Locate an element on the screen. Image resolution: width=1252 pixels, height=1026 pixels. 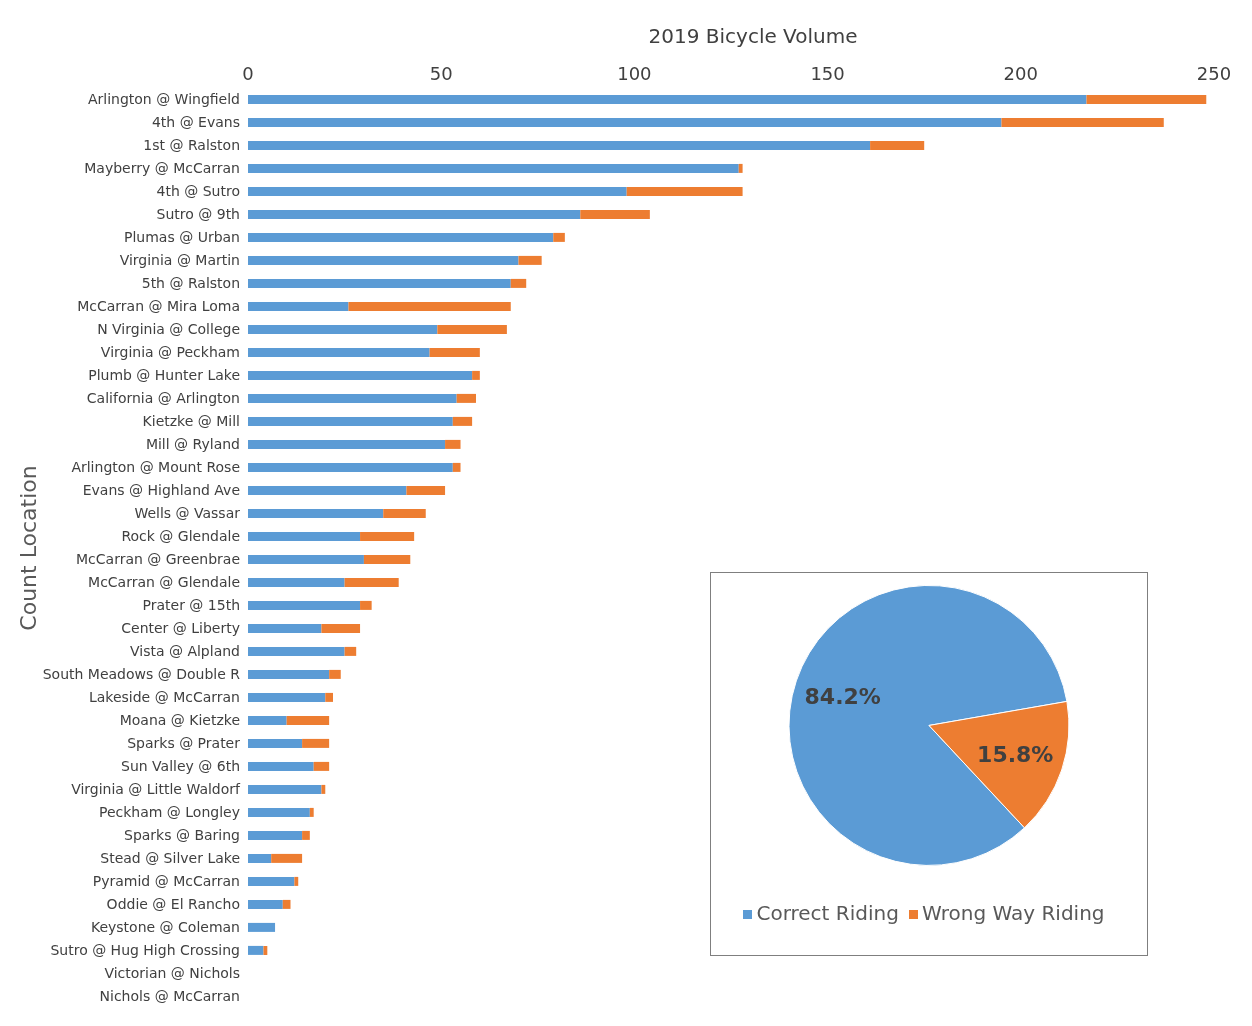
y-tick-label: Wells @ Vassar is located at coordinates (187, 513).